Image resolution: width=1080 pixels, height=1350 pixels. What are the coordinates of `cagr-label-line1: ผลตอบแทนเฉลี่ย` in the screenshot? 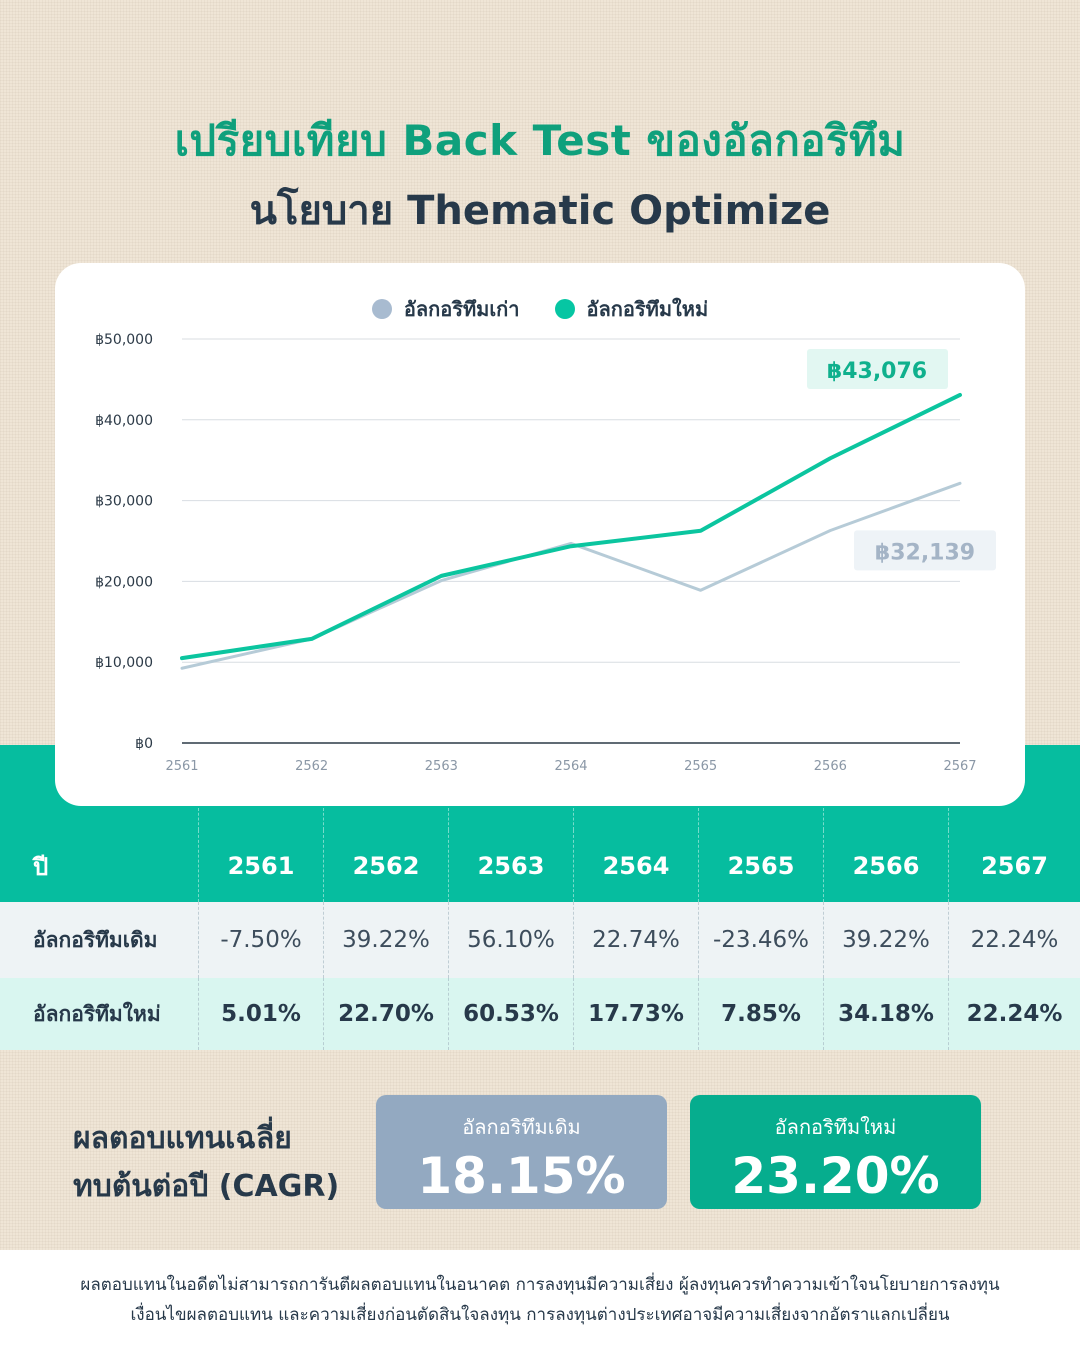 It's located at (182, 1138).